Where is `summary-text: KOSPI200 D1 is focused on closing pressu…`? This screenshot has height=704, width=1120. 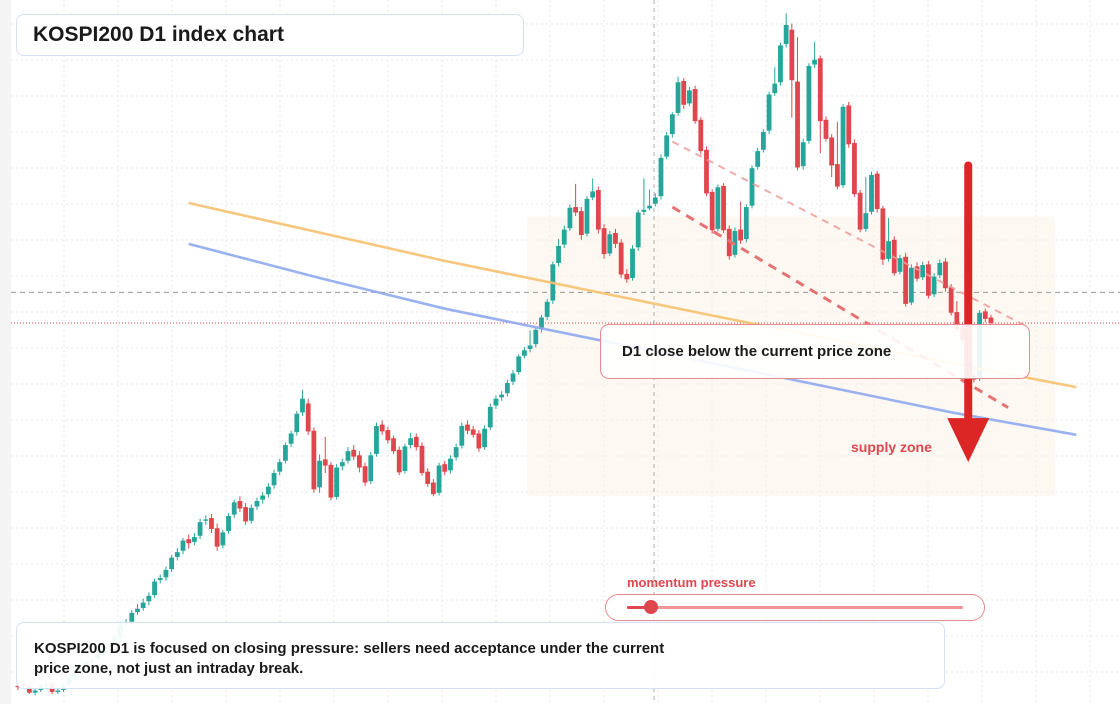 summary-text: KOSPI200 D1 is focused on closing pressu… is located at coordinates (349, 658).